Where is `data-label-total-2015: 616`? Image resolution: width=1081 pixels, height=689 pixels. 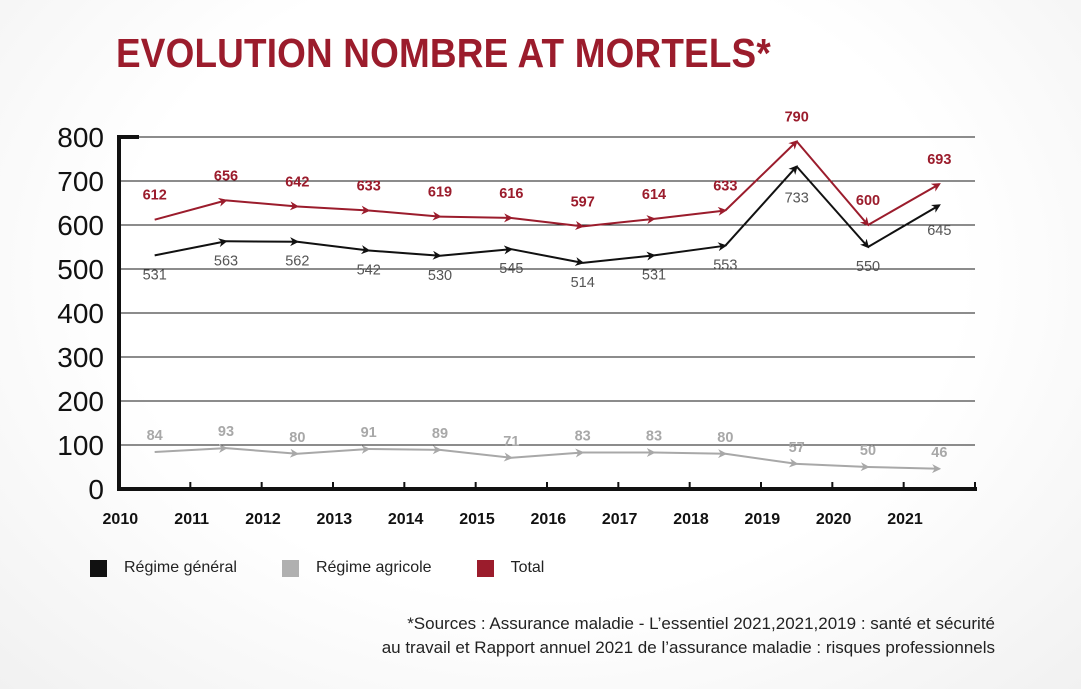
data-label-total-2015: 616 is located at coordinates (511, 194).